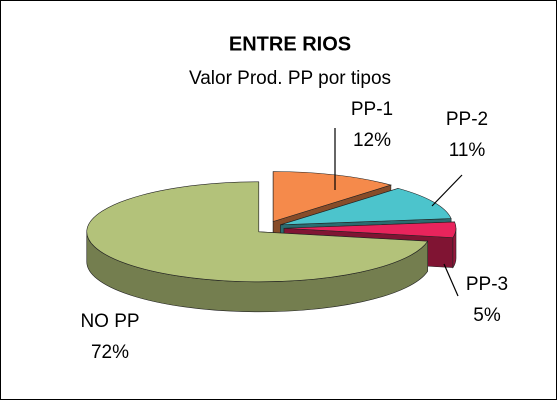  What do you see at coordinates (487, 315) in the screenshot?
I see `data-label-value: 5%` at bounding box center [487, 315].